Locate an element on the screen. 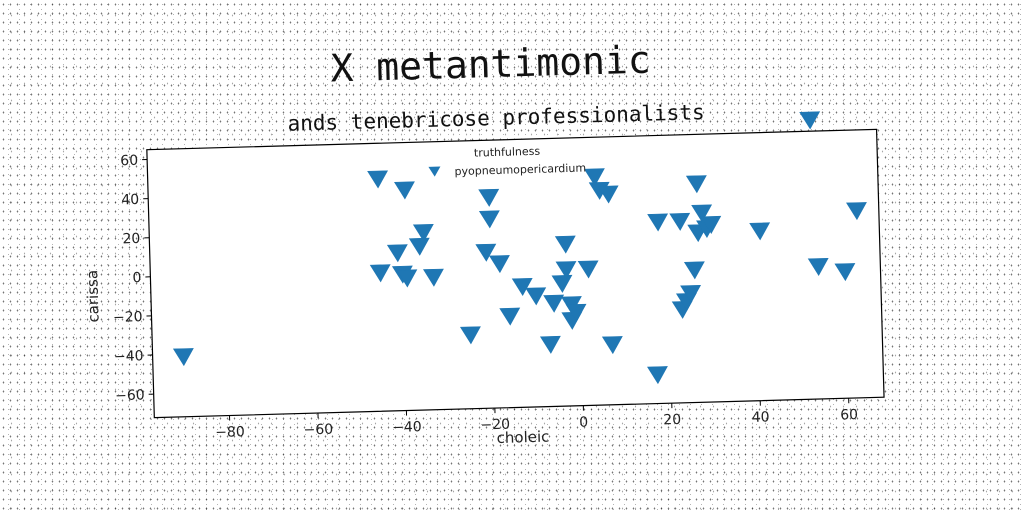 This screenshot has width=1024, height=512. x-tick-label: −40 is located at coordinates (407, 427).